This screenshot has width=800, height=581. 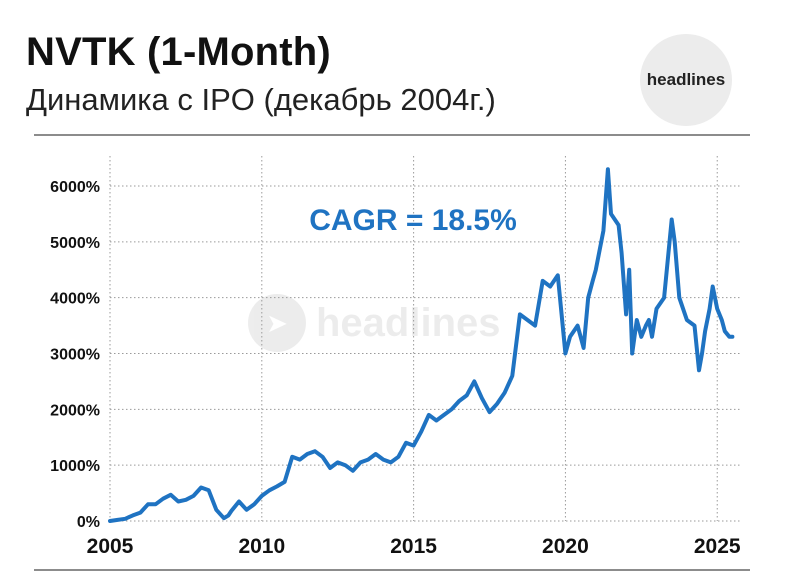 What do you see at coordinates (88, 522) in the screenshot?
I see `y-tick-label: 0%` at bounding box center [88, 522].